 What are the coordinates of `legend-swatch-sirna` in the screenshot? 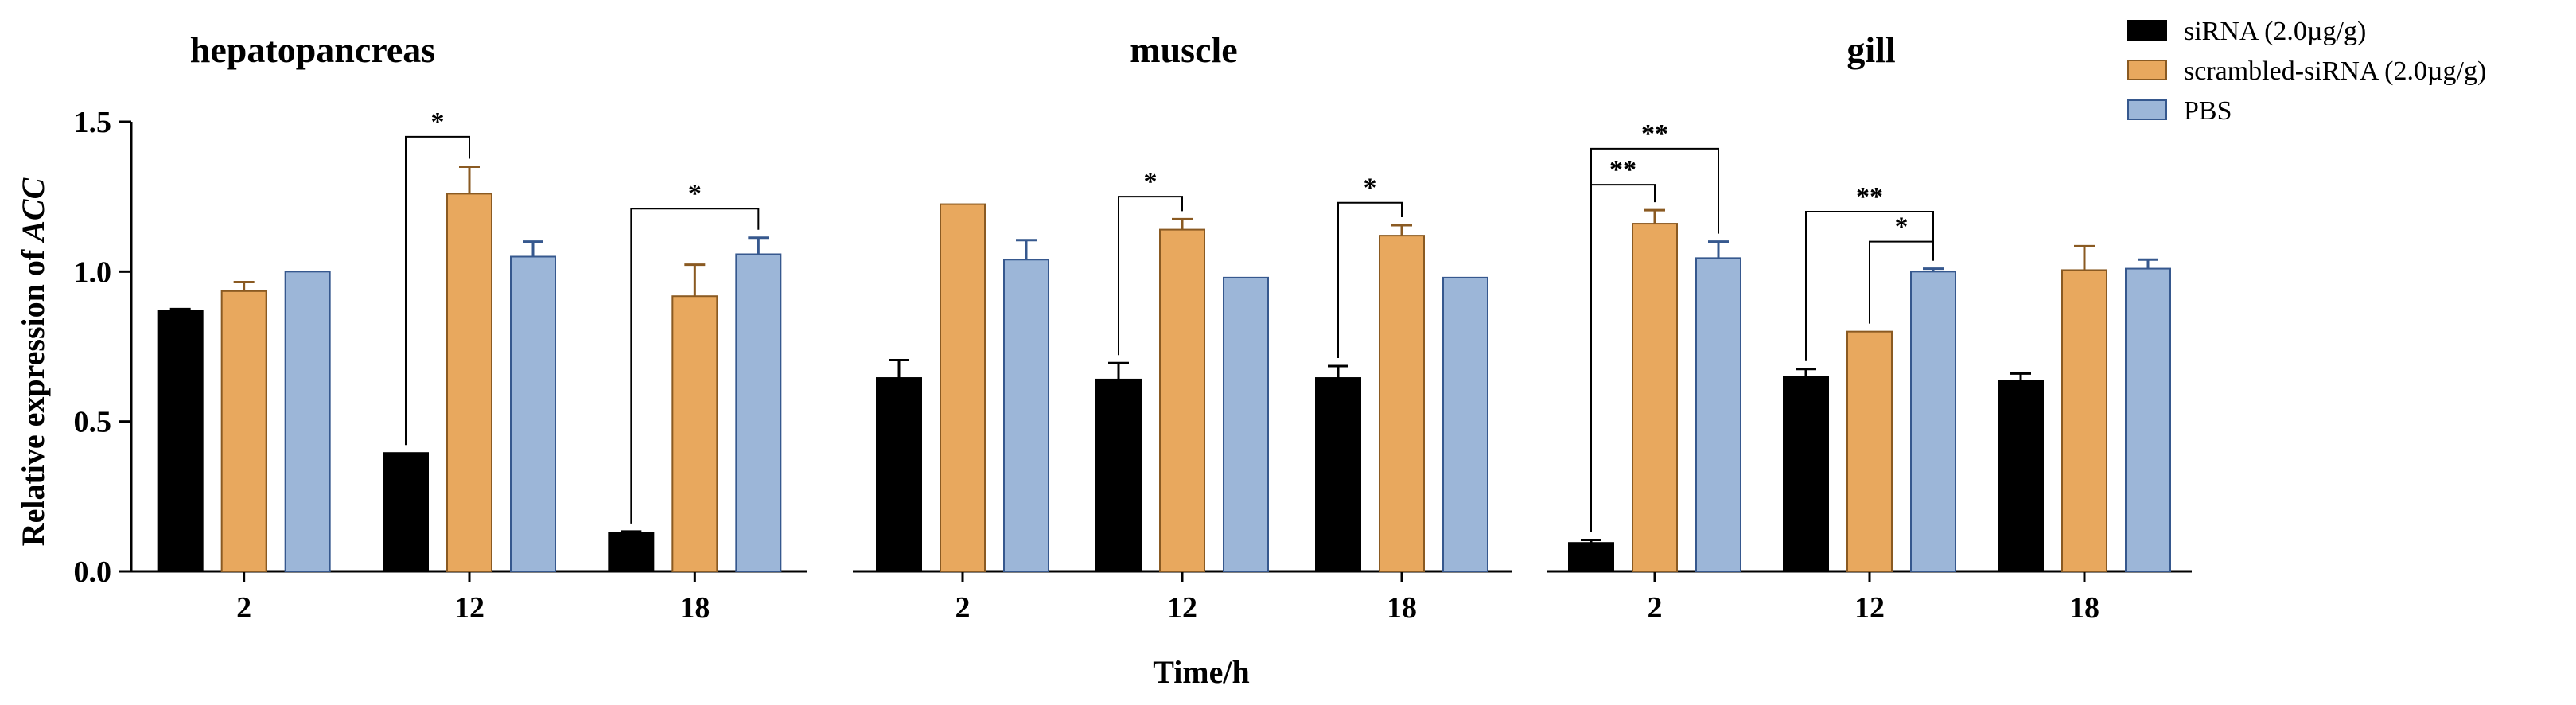 It's located at (2147, 30).